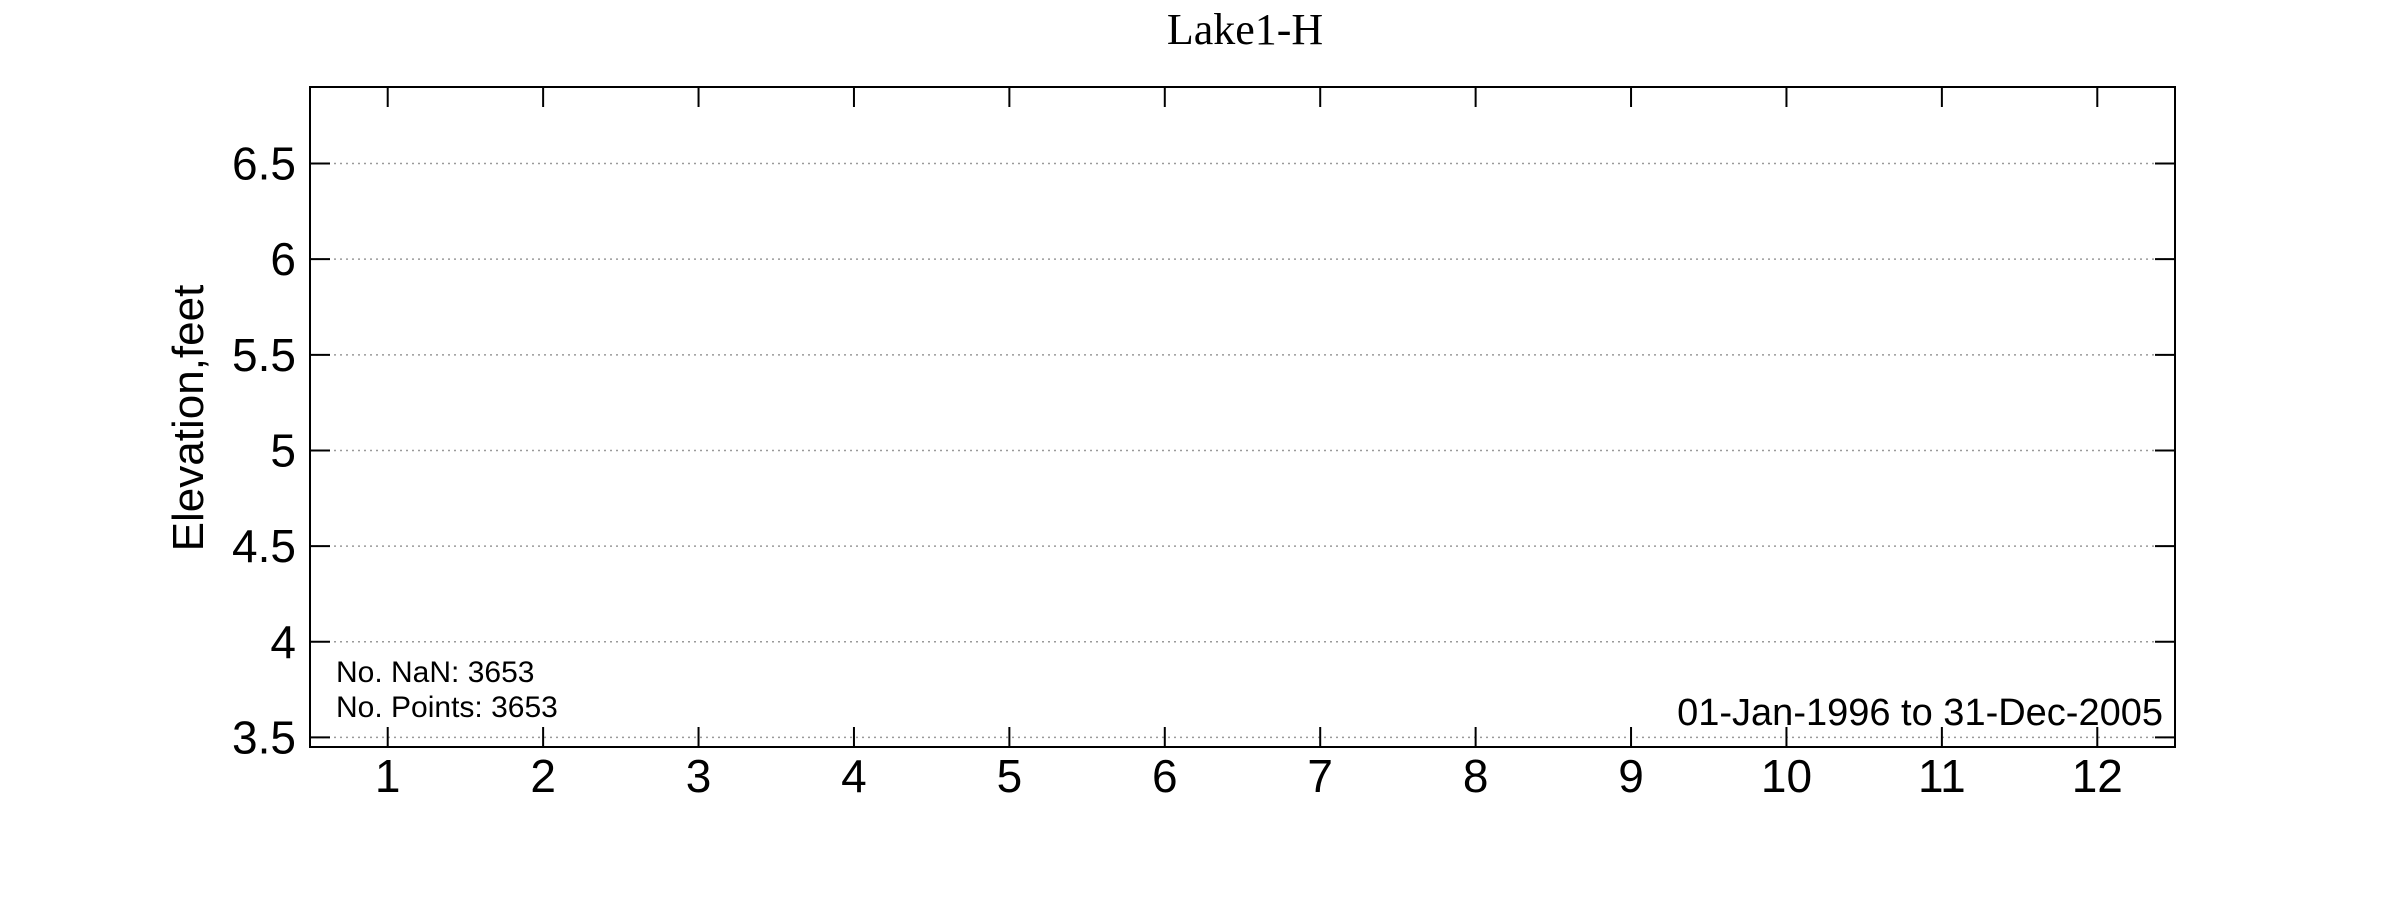 The width and height of the screenshot is (2400, 905). I want to click on x-tick-label: 11, so click(1942, 776).